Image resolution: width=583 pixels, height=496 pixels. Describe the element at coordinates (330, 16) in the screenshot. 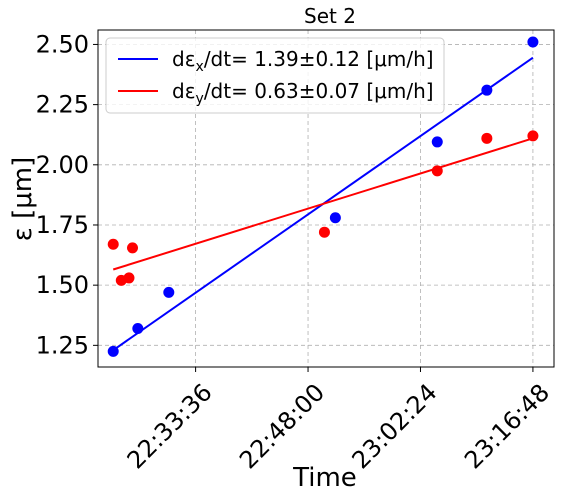

I see `chart-title: Set 2` at that location.